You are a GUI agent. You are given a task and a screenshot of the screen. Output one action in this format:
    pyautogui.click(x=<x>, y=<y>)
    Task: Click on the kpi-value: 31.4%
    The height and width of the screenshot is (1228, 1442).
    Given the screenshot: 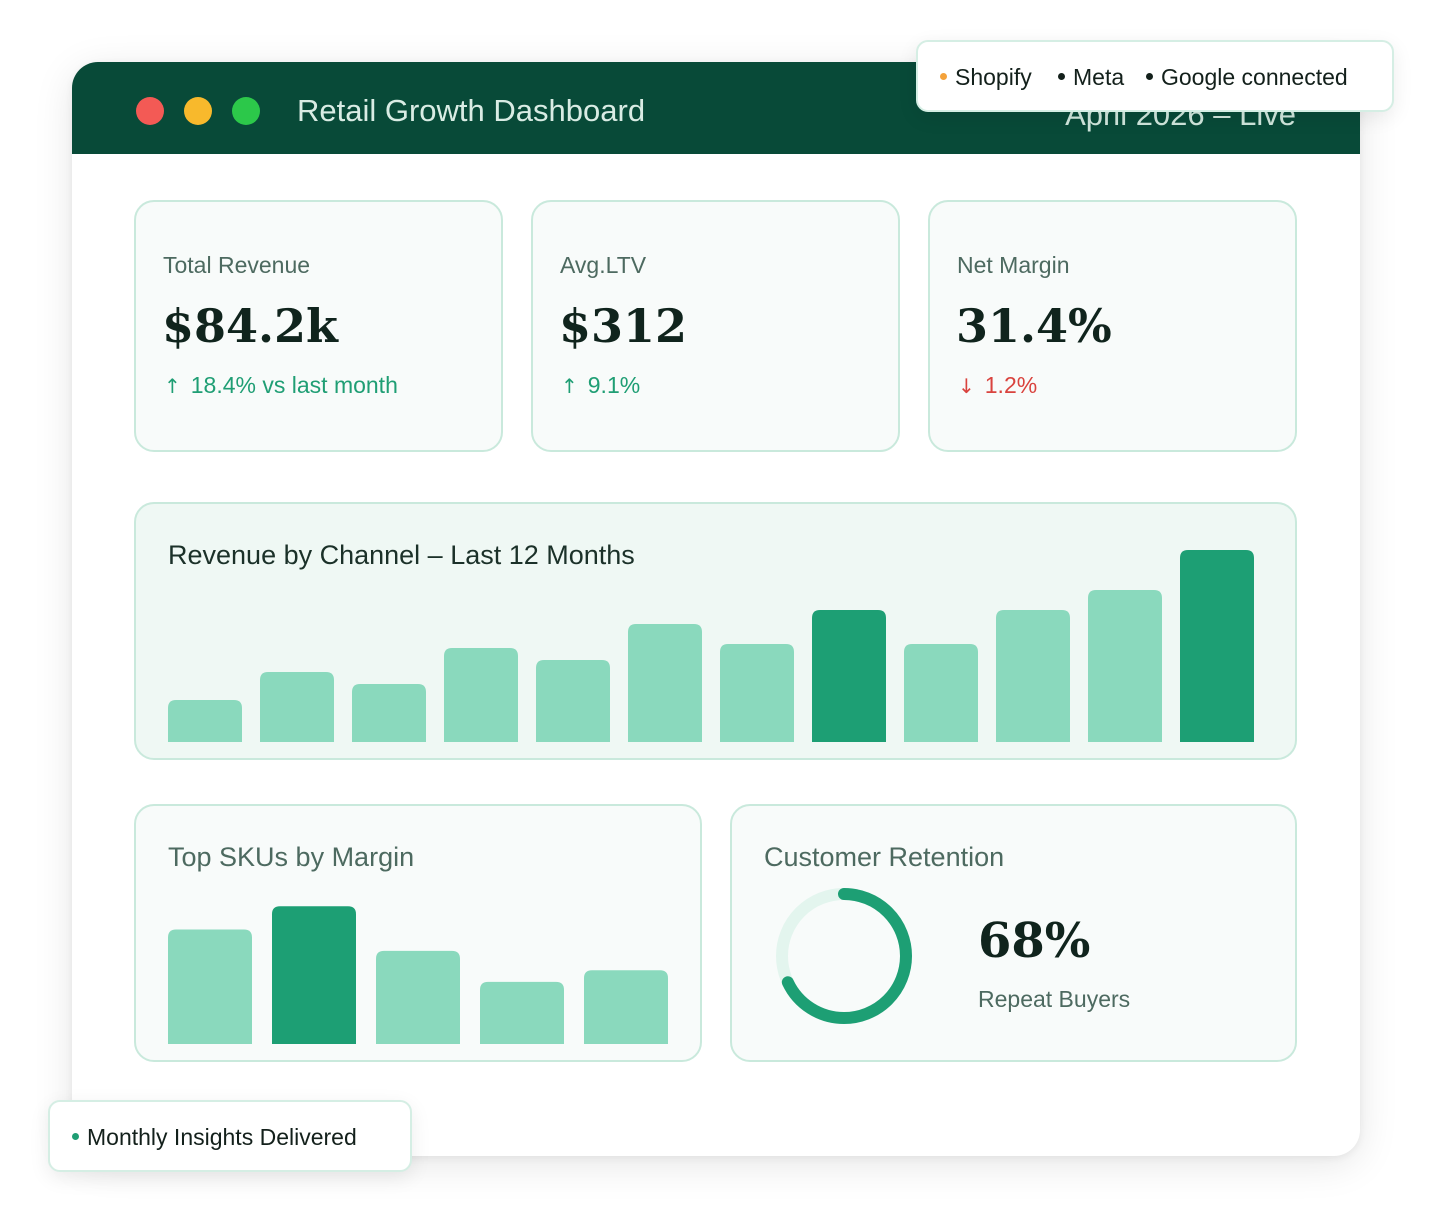 What is the action you would take?
    pyautogui.click(x=1034, y=326)
    